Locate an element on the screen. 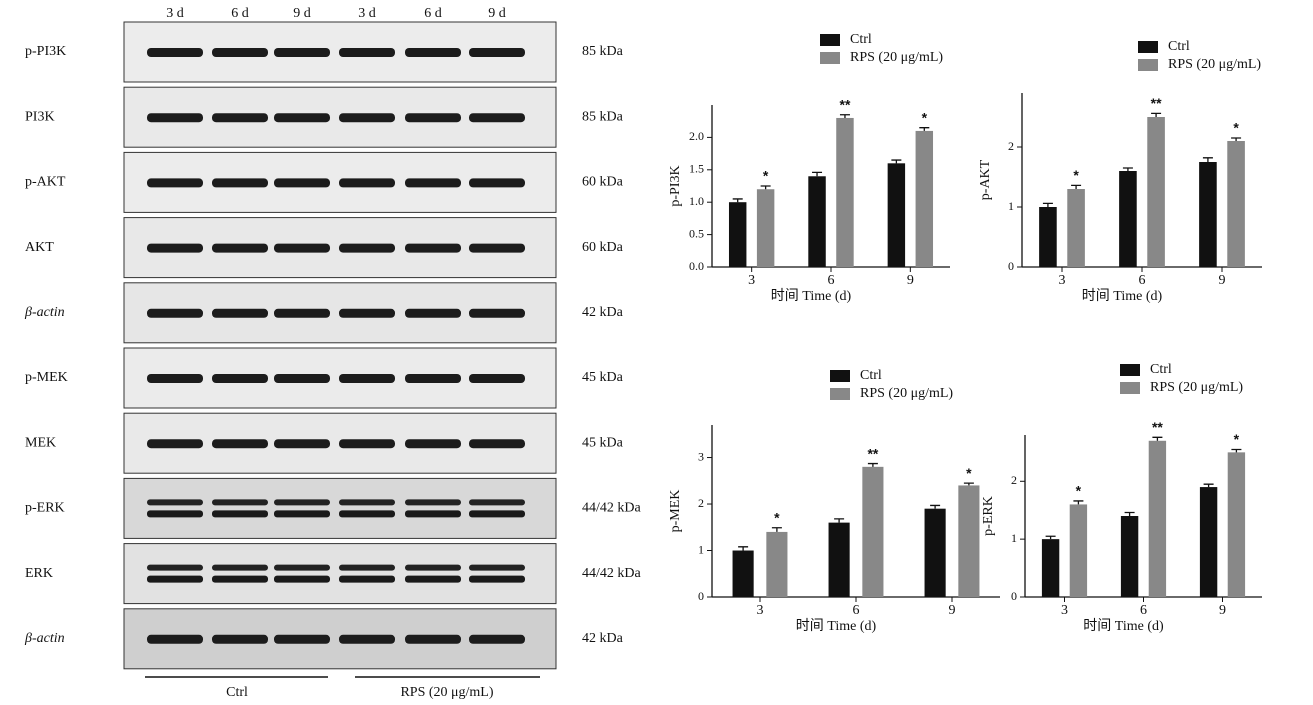 The image size is (1313, 705). lane-label: 3 d is located at coordinates (175, 13).